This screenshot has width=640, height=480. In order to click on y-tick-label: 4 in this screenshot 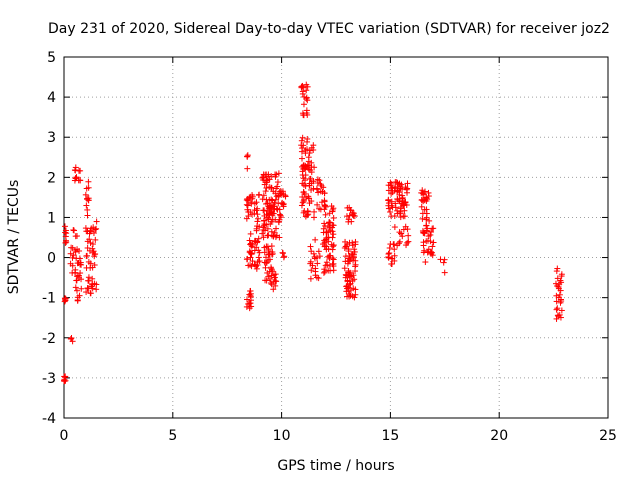, I will do `click(51, 98)`.